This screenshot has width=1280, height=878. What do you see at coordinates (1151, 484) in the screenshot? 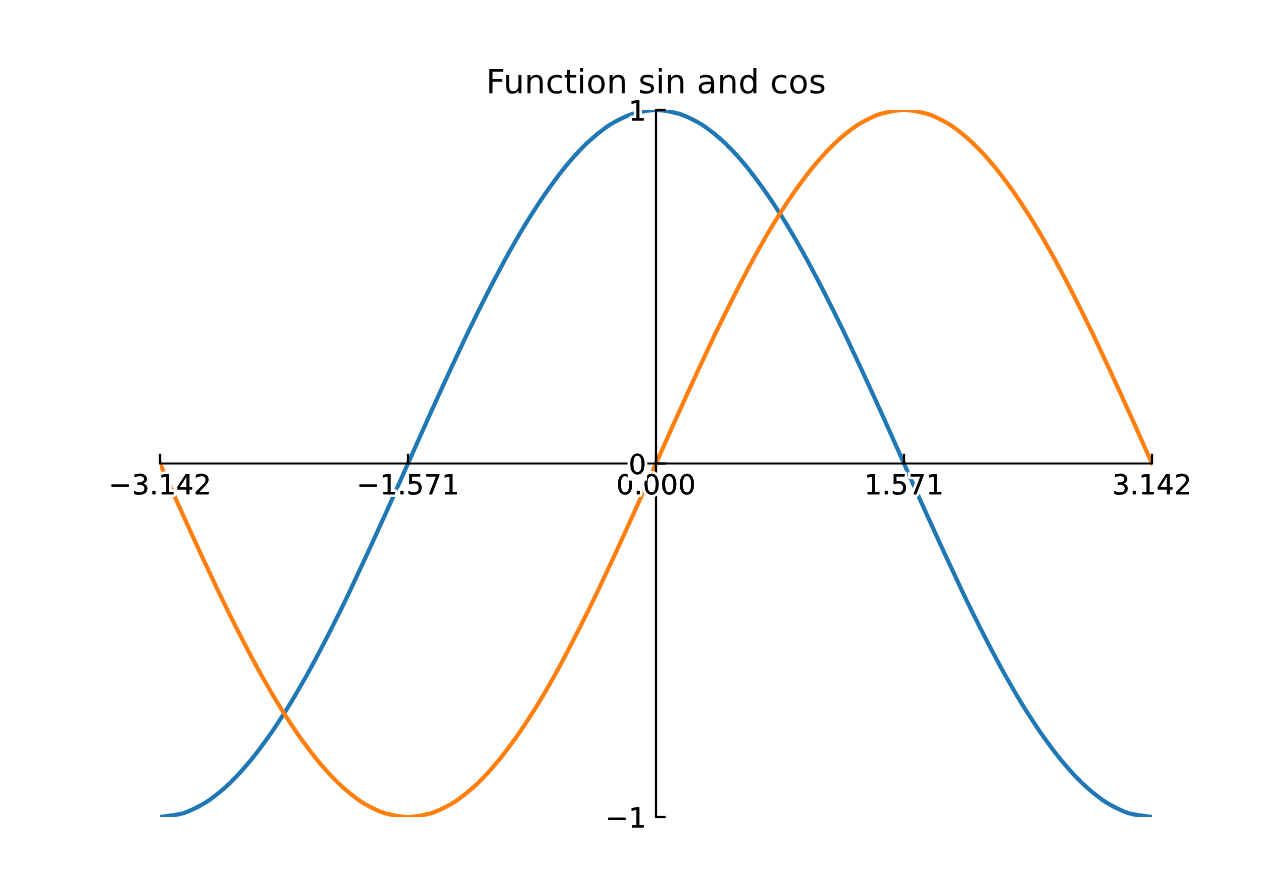
I see `x-tick-label: 3.142` at bounding box center [1151, 484].